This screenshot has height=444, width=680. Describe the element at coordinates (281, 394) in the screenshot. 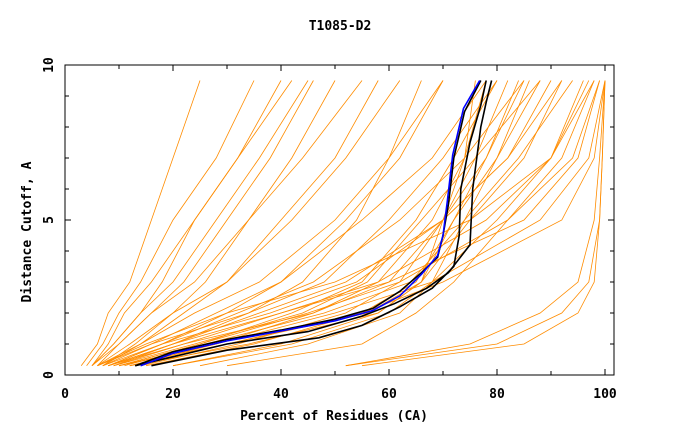

I see `x-tick-label: 40` at that location.